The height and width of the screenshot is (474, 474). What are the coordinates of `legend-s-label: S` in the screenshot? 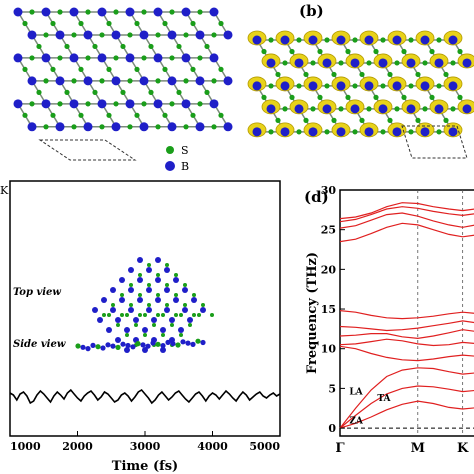 It's located at (185, 150).